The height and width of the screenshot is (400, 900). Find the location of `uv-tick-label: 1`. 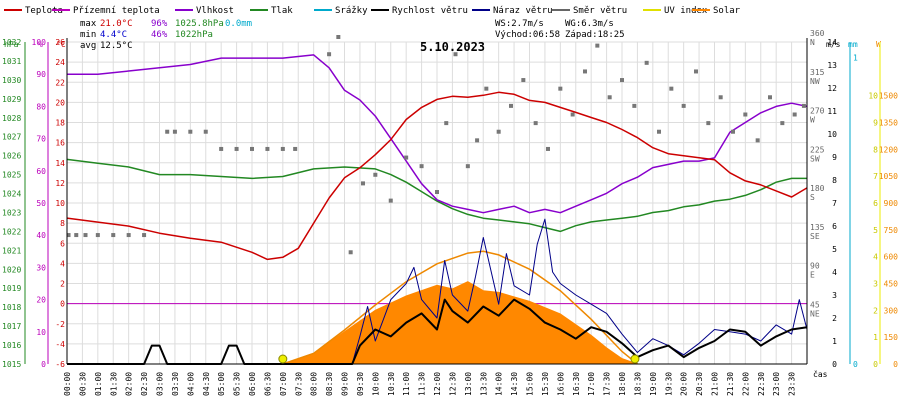

uv-tick-label: 1 is located at coordinates (875, 337).